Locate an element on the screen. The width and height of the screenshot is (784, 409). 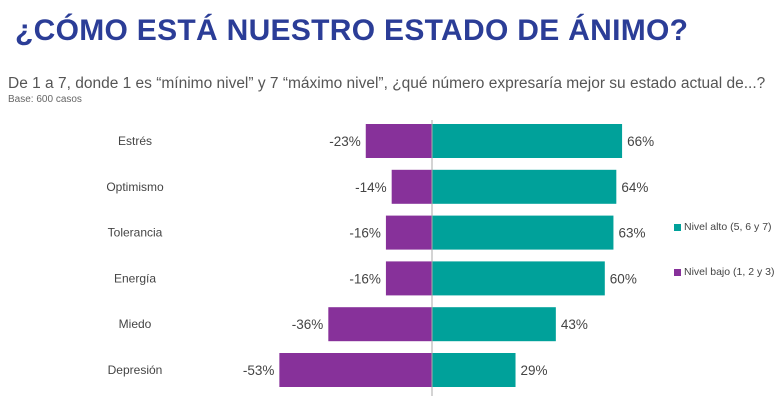
category-label: Miedo is located at coordinates (135, 324).